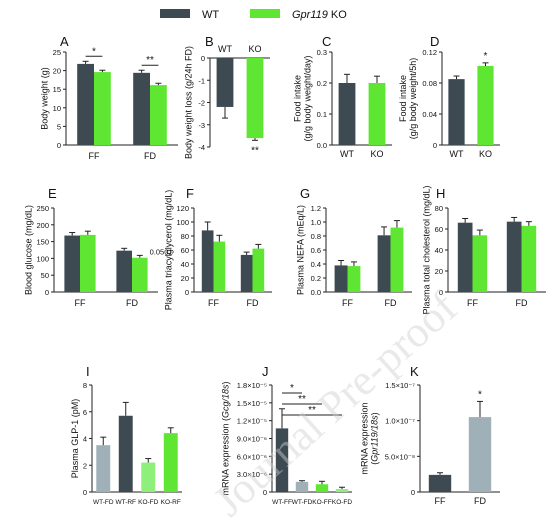 This screenshot has width=553, height=526. Describe the element at coordinates (316, 236) in the screenshot. I see `y-tick-label: 0.8` at that location.